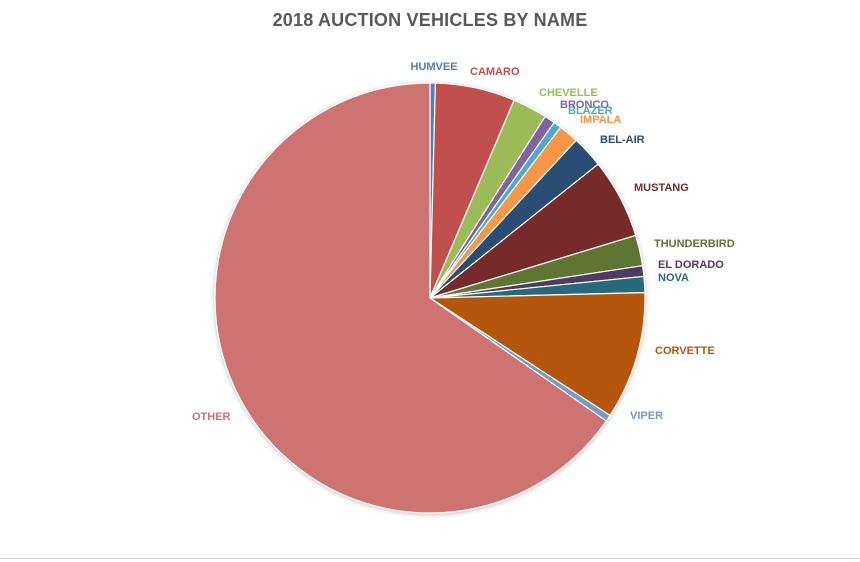  What do you see at coordinates (590, 111) in the screenshot?
I see `slice-label-blazer: BLAZER` at bounding box center [590, 111].